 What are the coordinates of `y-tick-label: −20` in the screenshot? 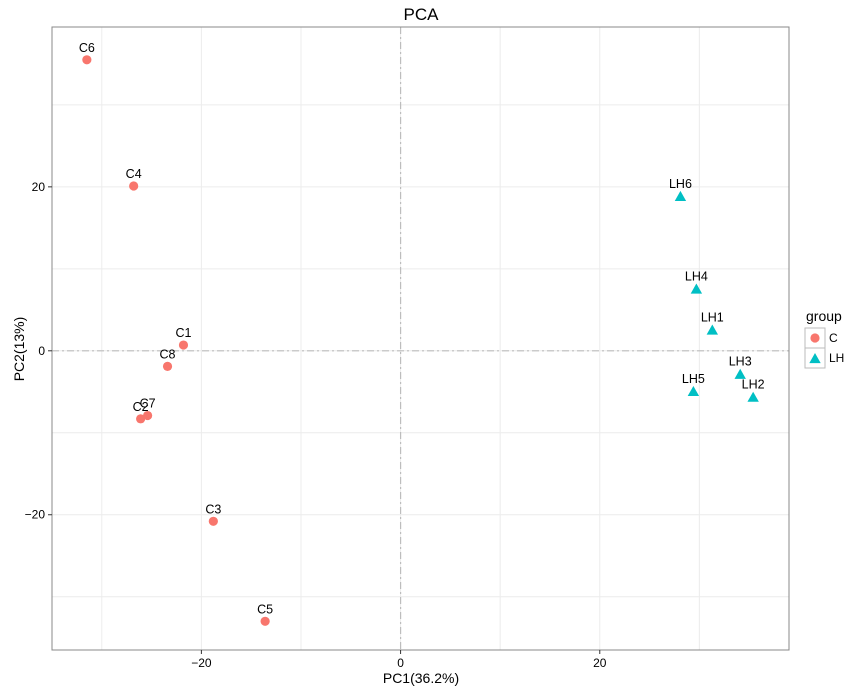 It's located at (35, 515).